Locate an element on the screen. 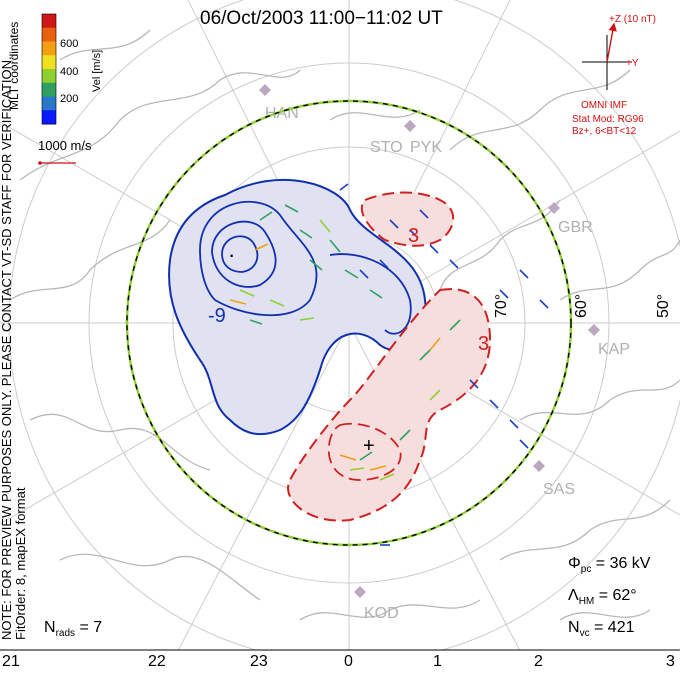 Image resolution: width=680 pixels, height=674 pixels. imf-y-label: +Y is located at coordinates (632, 63).